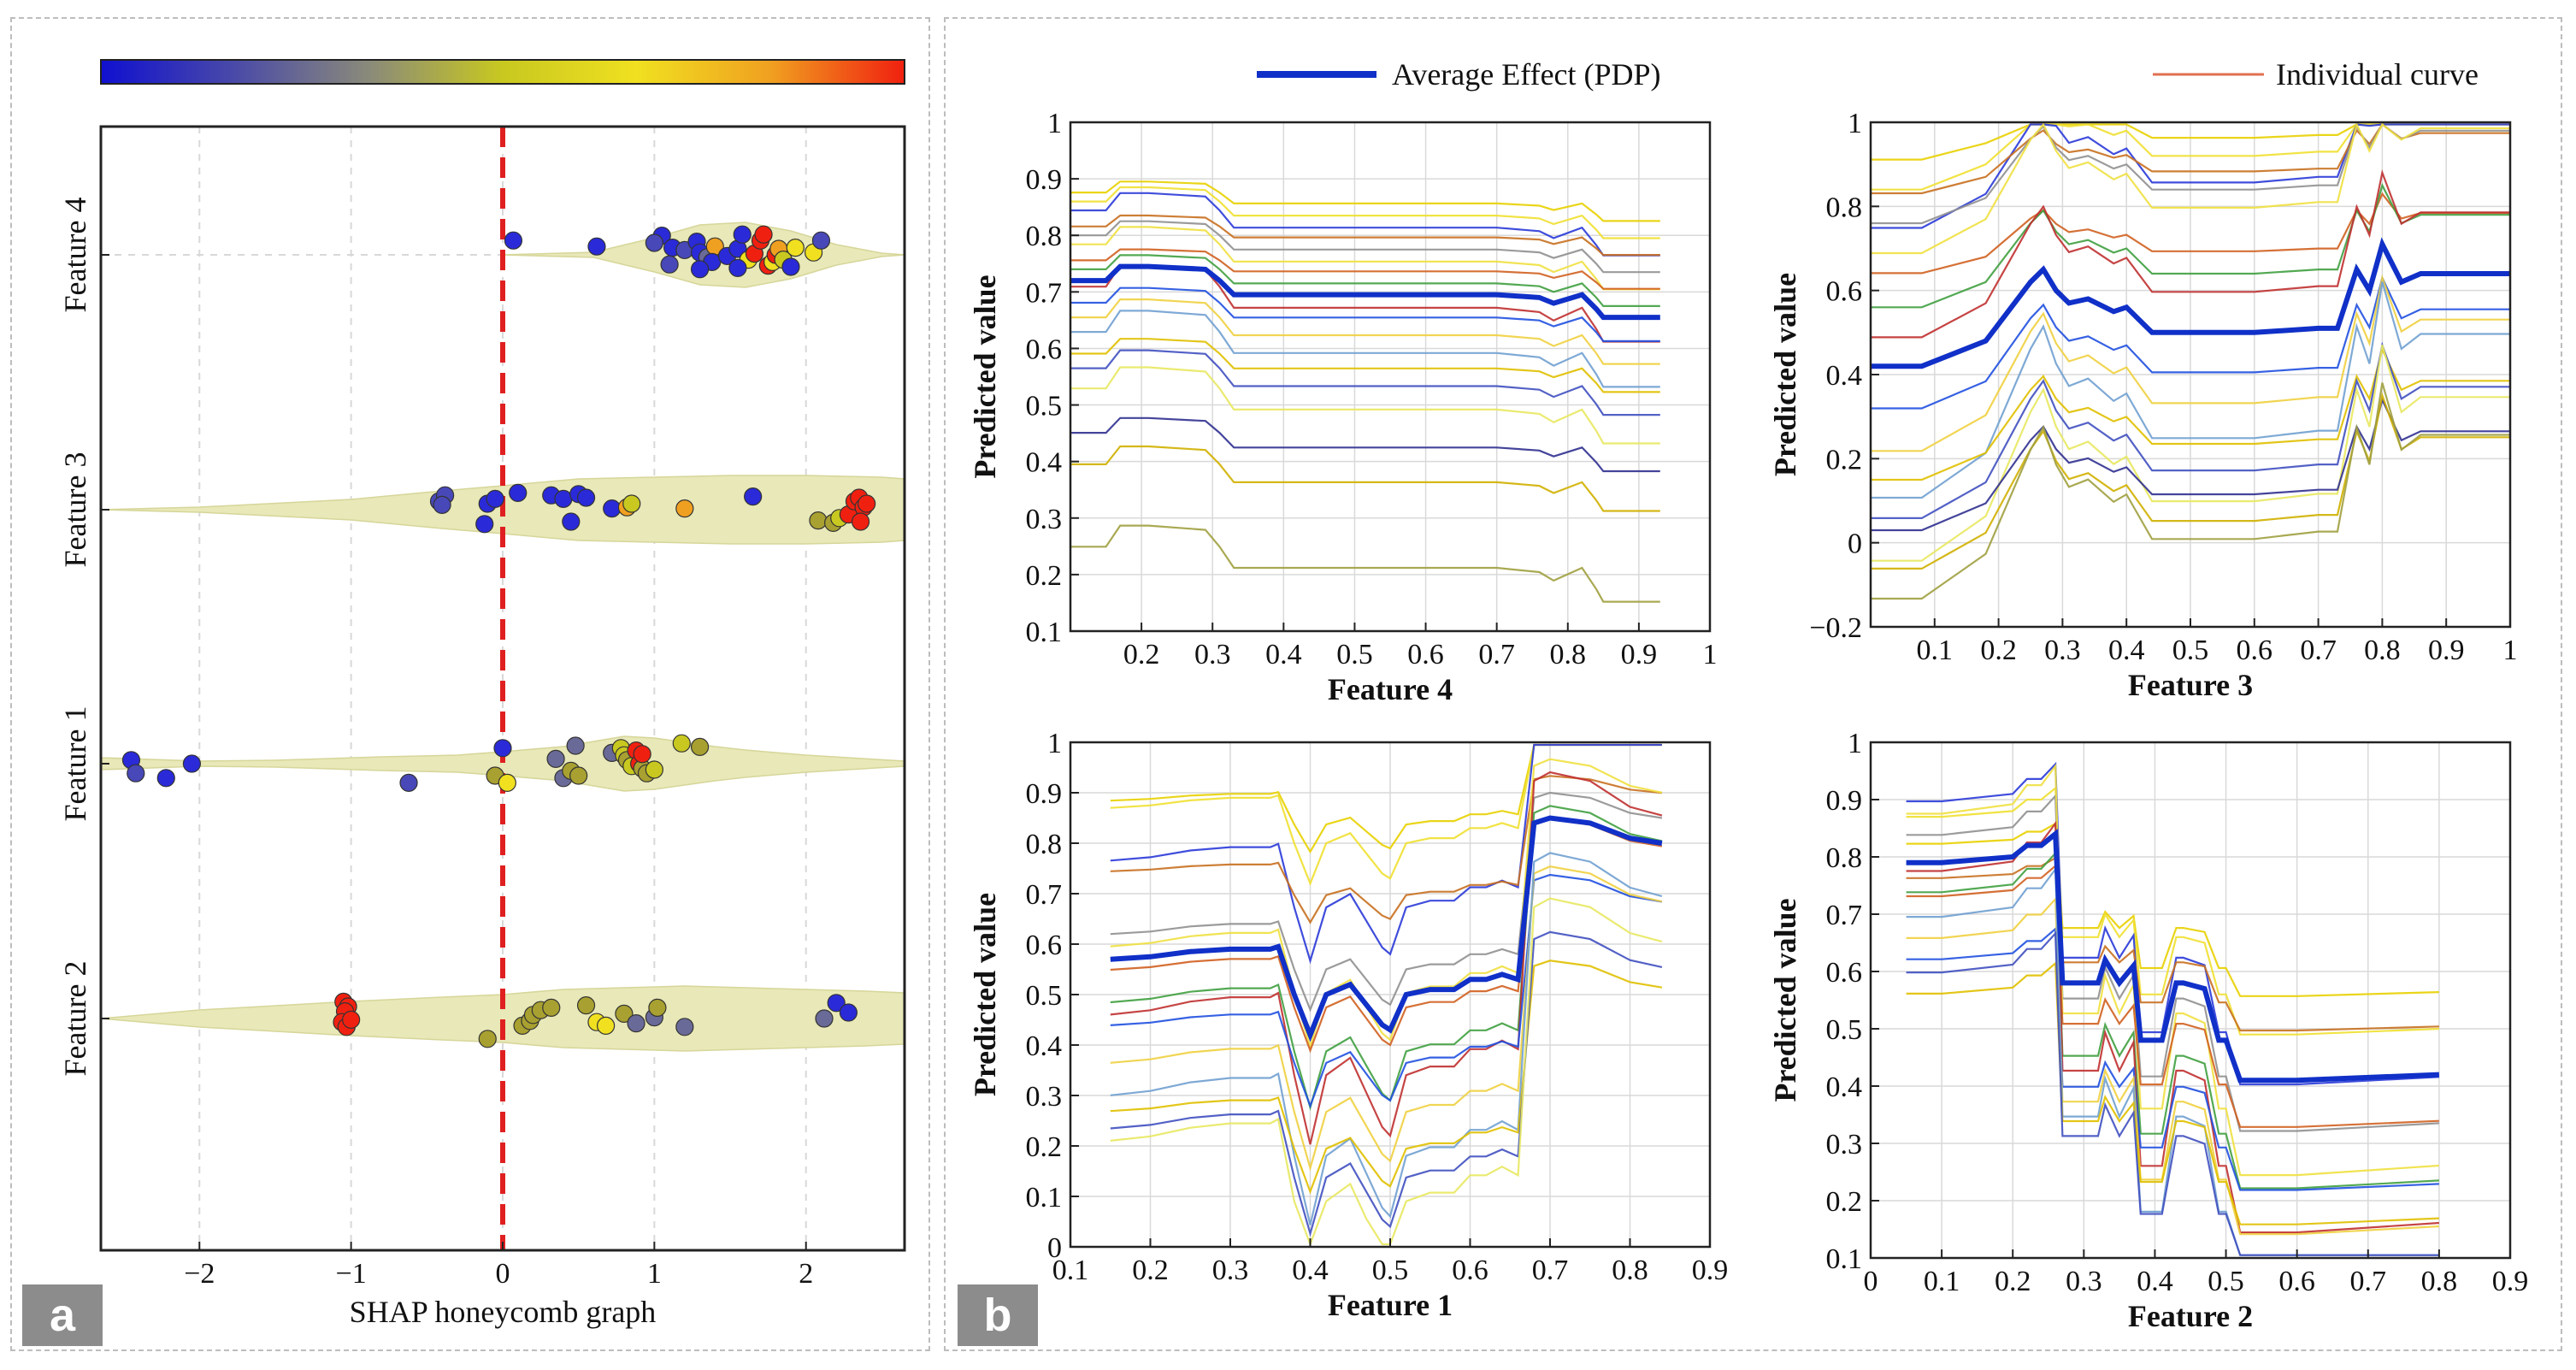 The image size is (2576, 1370). What do you see at coordinates (1390, 689) in the screenshot?
I see `x-axis-label: Feature 4` at bounding box center [1390, 689].